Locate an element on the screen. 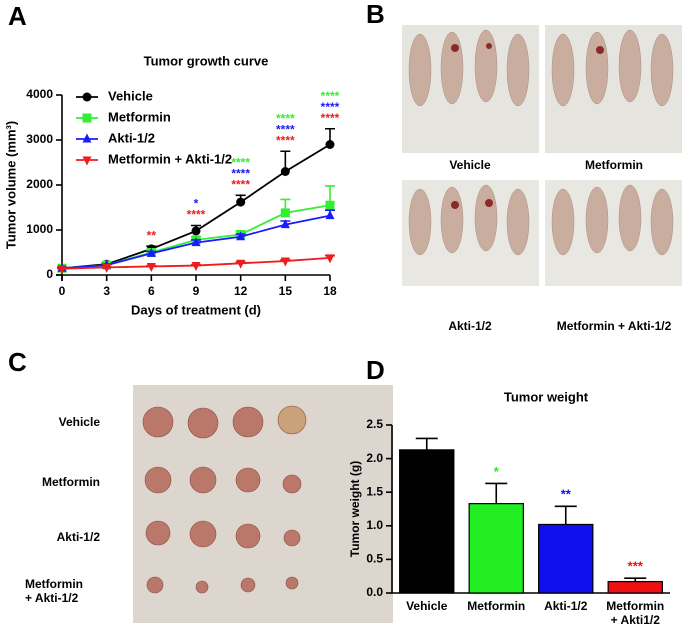  y-tick-label: 1000 is located at coordinates (39, 229).